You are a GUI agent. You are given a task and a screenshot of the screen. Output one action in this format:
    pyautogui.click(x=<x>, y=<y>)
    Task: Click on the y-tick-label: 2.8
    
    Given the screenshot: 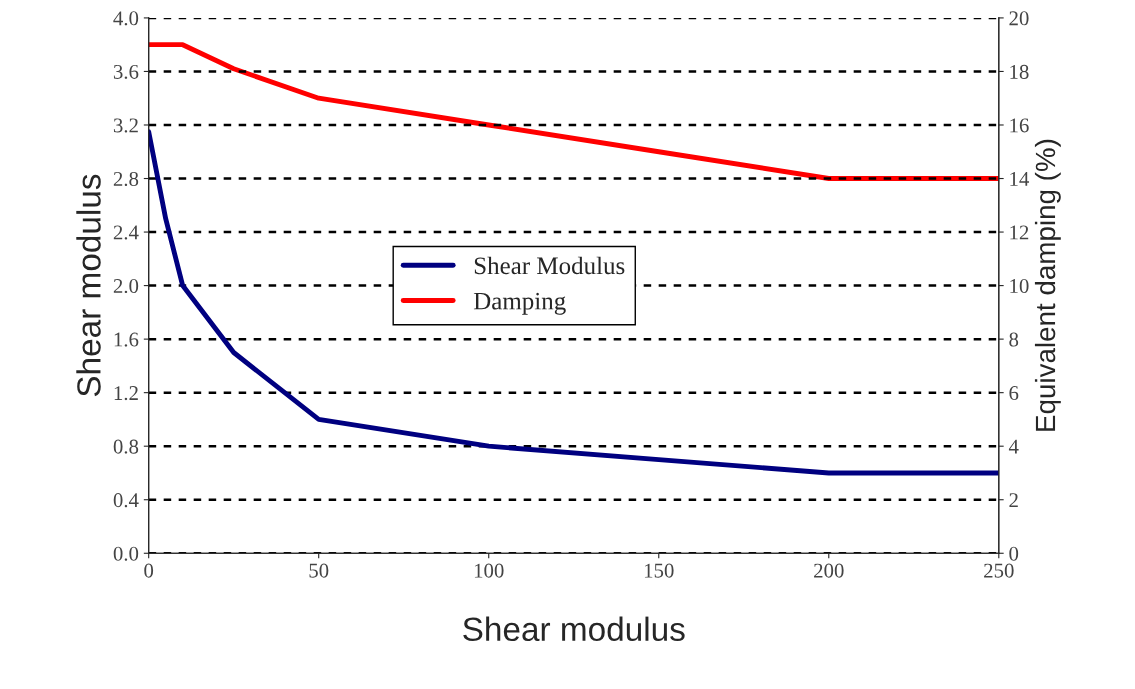 What is the action you would take?
    pyautogui.click(x=126, y=179)
    